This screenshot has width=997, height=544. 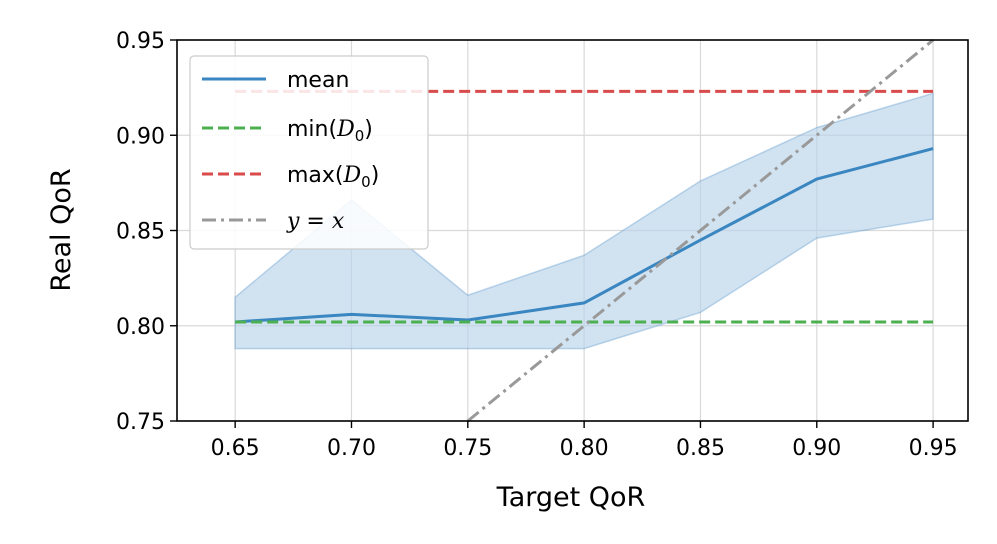 What do you see at coordinates (140, 232) in the screenshot?
I see `y-tick-label: 0.85` at bounding box center [140, 232].